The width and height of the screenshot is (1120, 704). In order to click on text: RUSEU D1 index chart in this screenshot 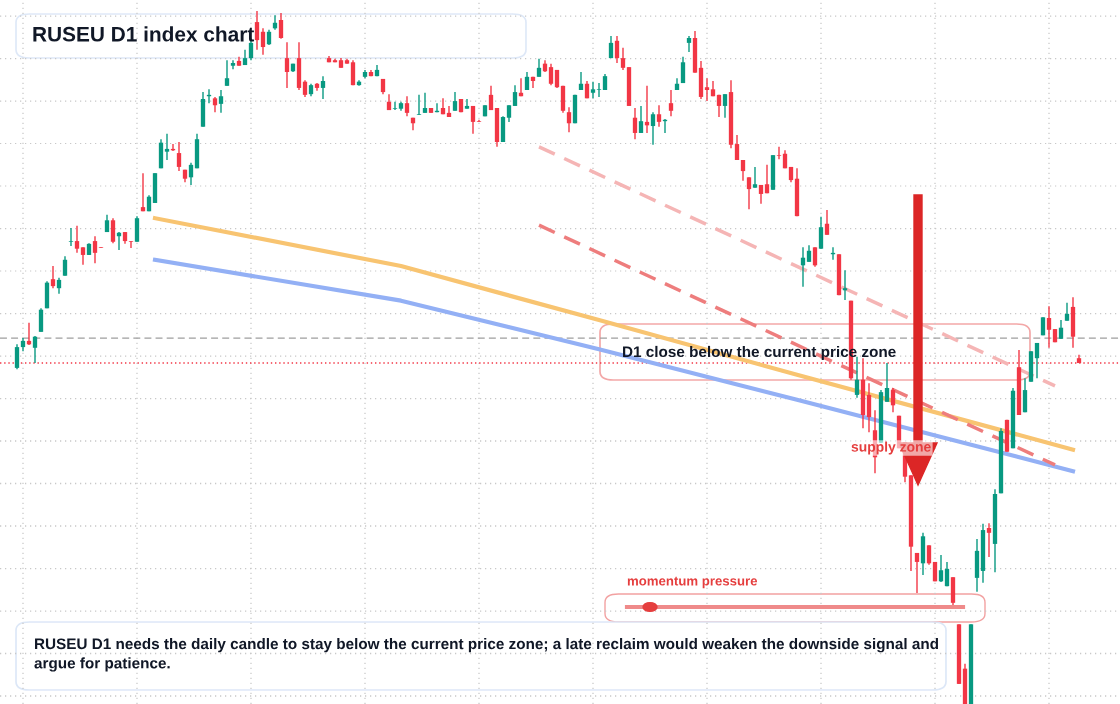, I will do `click(144, 34)`.